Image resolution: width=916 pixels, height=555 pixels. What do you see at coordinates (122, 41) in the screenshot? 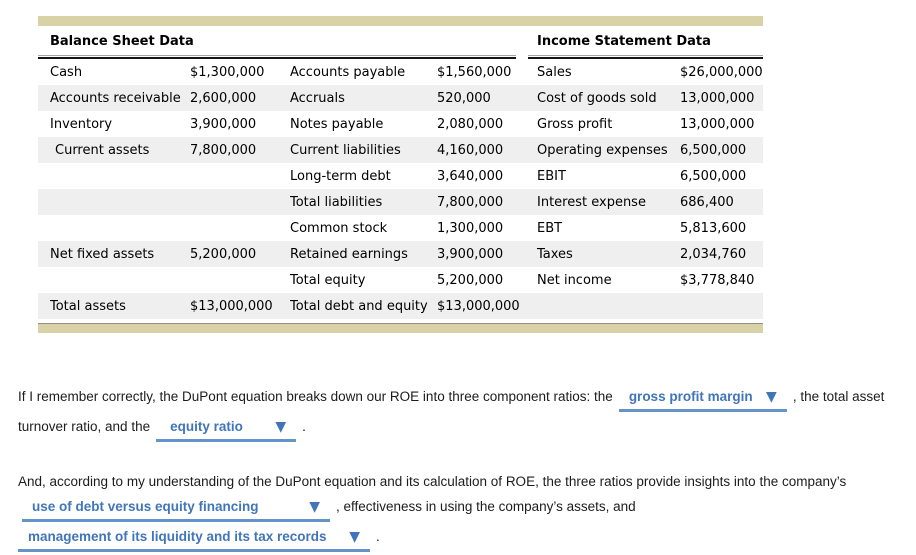
I see `balance-sheet-header-label: Balance Sheet Data` at bounding box center [122, 41].